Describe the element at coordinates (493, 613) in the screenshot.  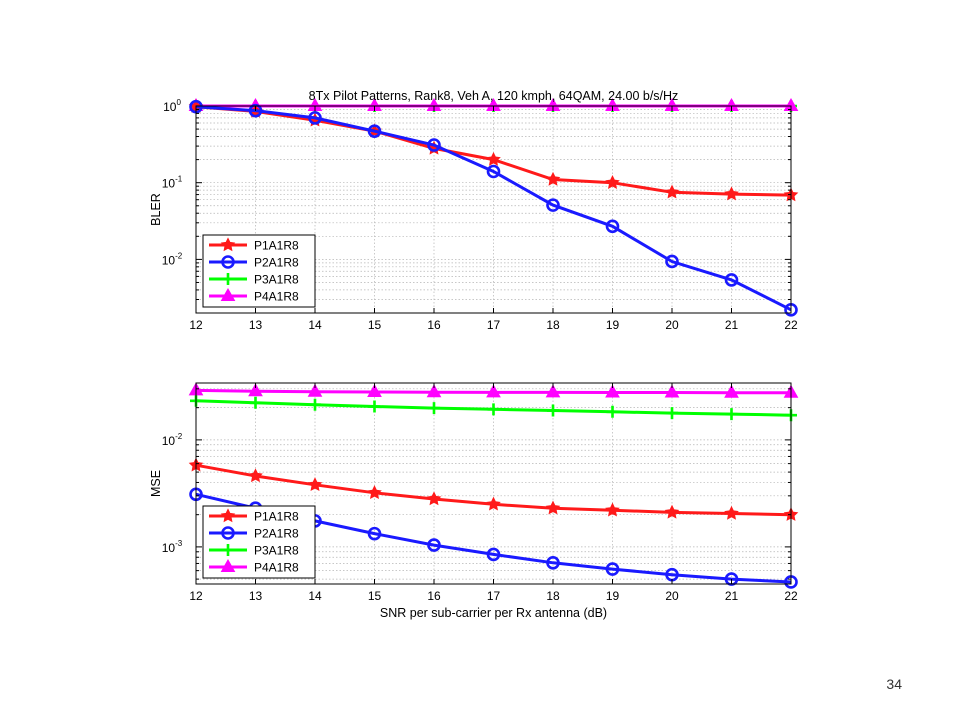
I see `x-axis-label: SNR per sub-carrier per Rx antenna (dB)` at that location.